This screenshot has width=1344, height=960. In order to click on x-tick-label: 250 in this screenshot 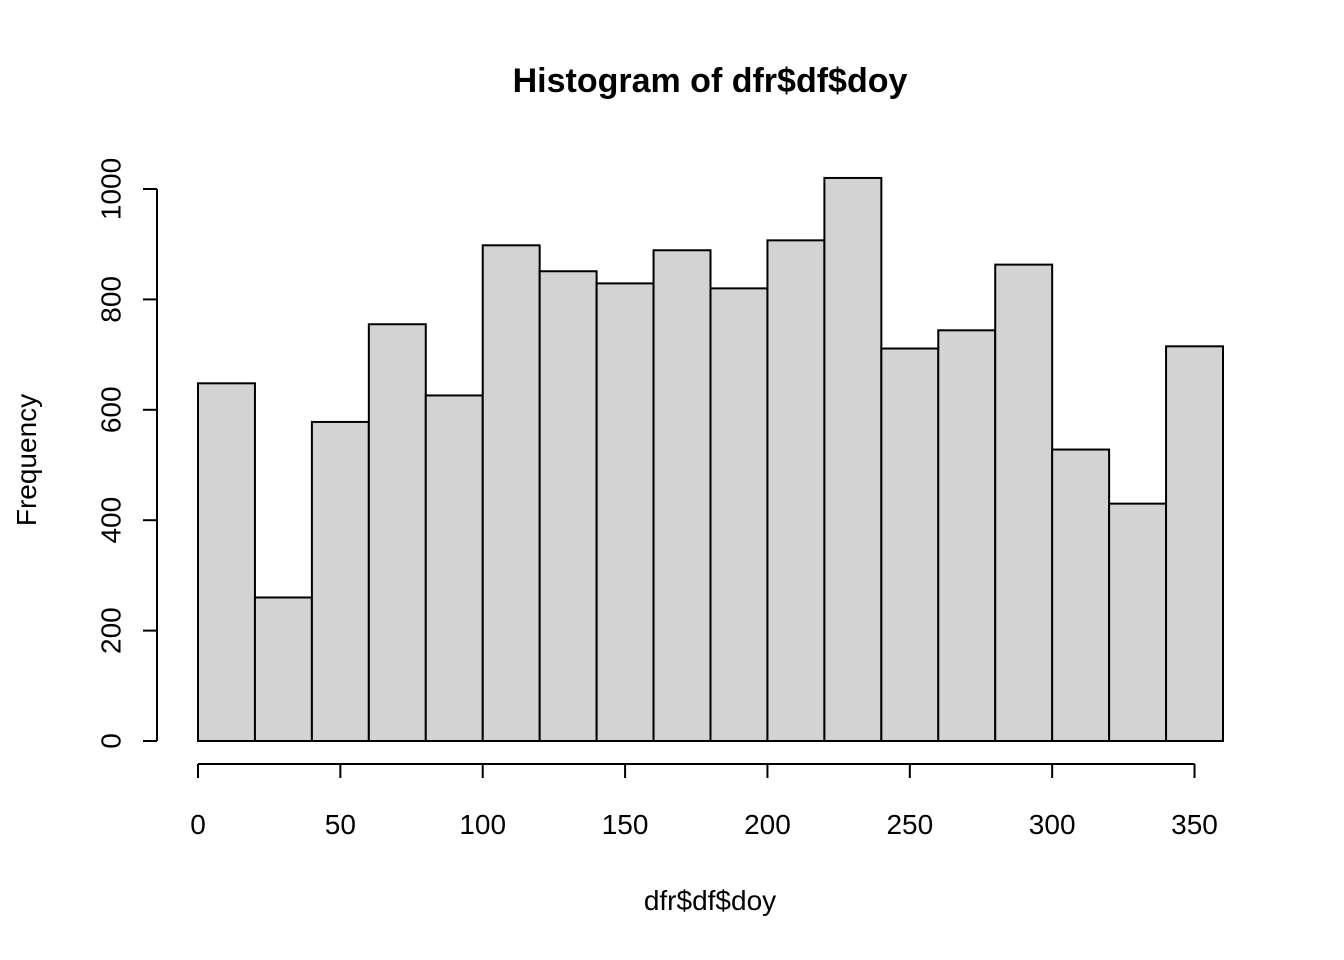, I will do `click(909, 824)`.